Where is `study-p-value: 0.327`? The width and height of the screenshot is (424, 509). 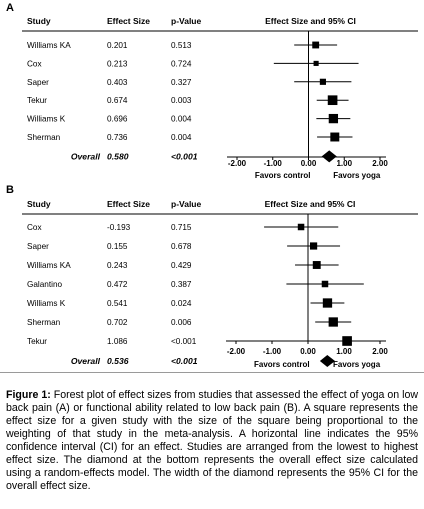 study-p-value: 0.327 is located at coordinates (181, 82).